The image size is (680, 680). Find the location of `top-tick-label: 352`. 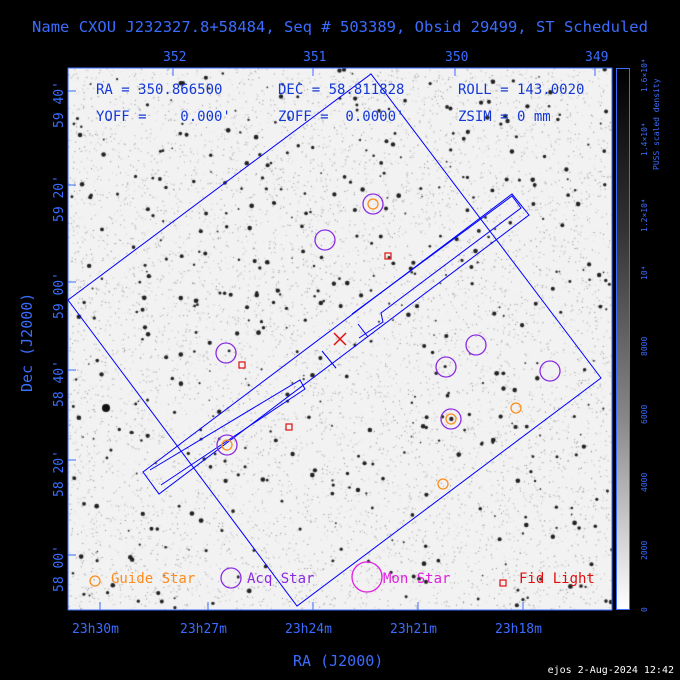

top-tick-label: 352 is located at coordinates (175, 57).